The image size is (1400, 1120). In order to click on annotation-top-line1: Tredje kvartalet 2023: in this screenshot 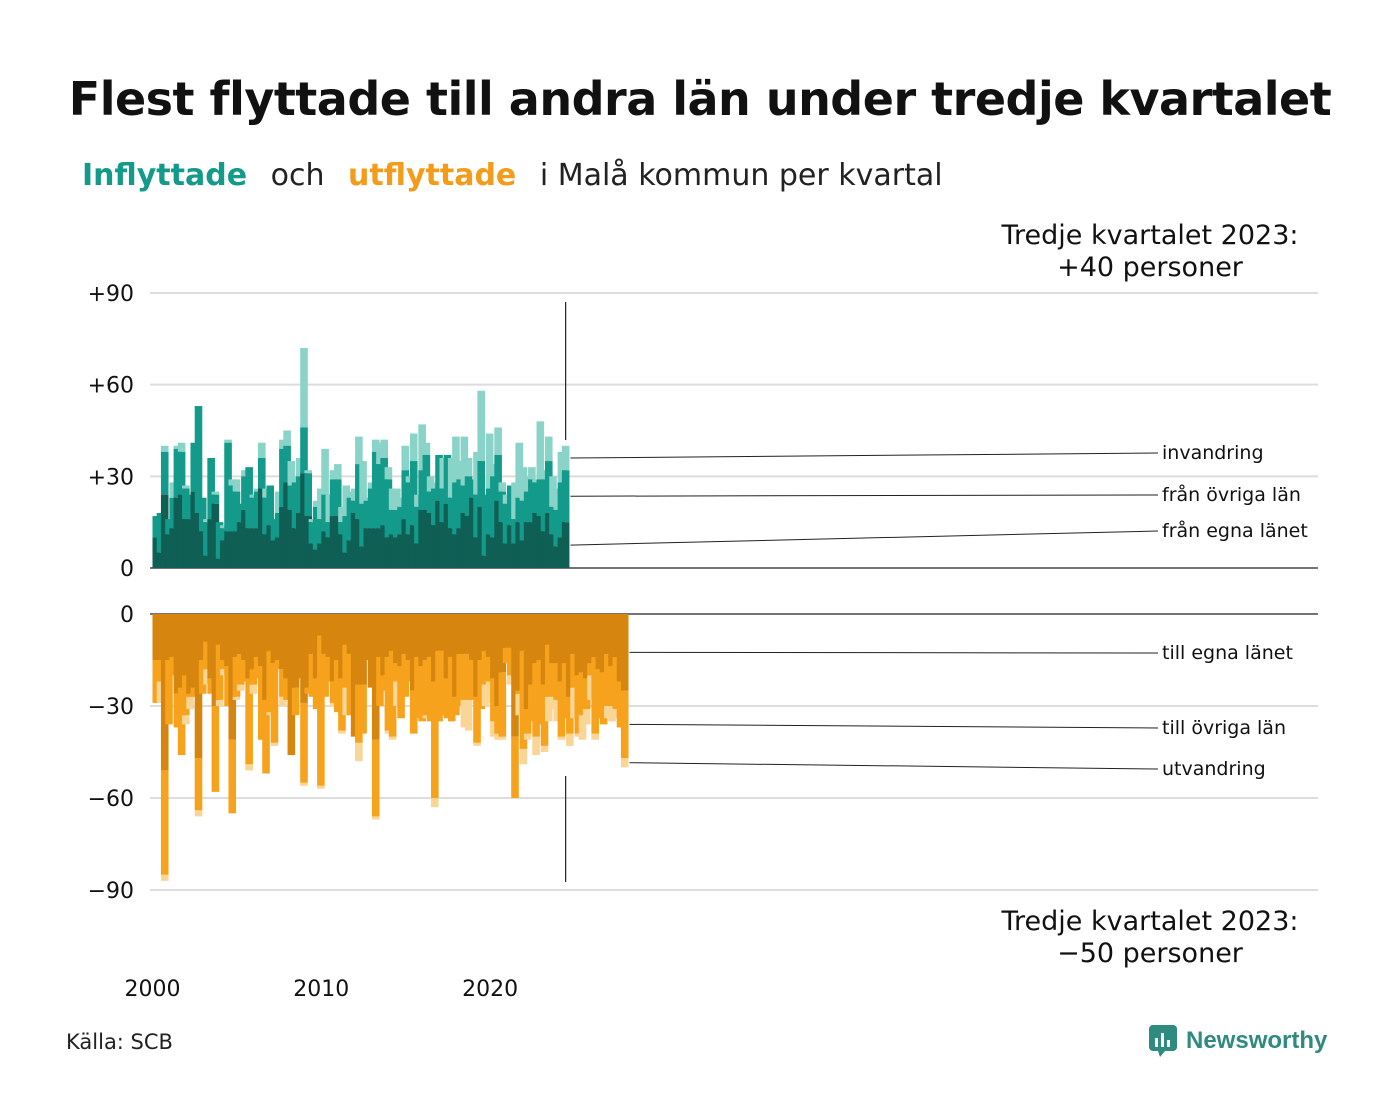, I will do `click(1150, 235)`.